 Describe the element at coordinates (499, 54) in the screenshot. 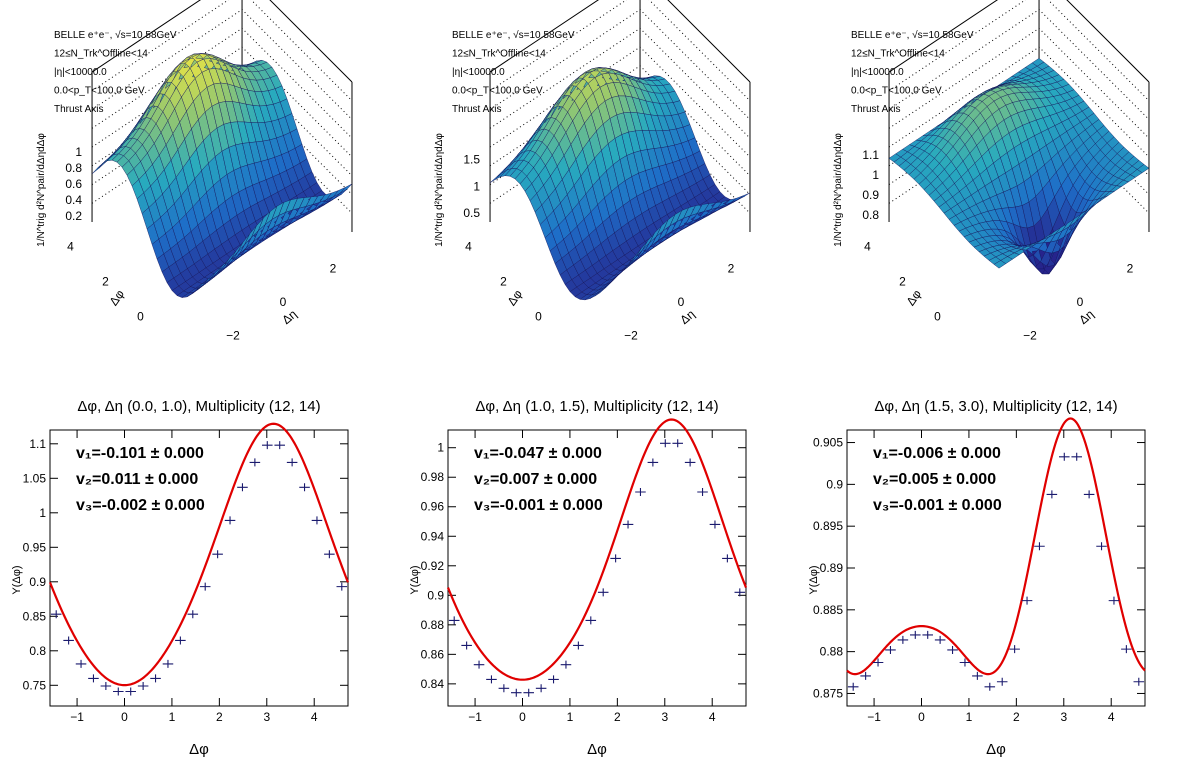

I see `surface-annotation: 12≤N_Trk^Offline<14` at that location.